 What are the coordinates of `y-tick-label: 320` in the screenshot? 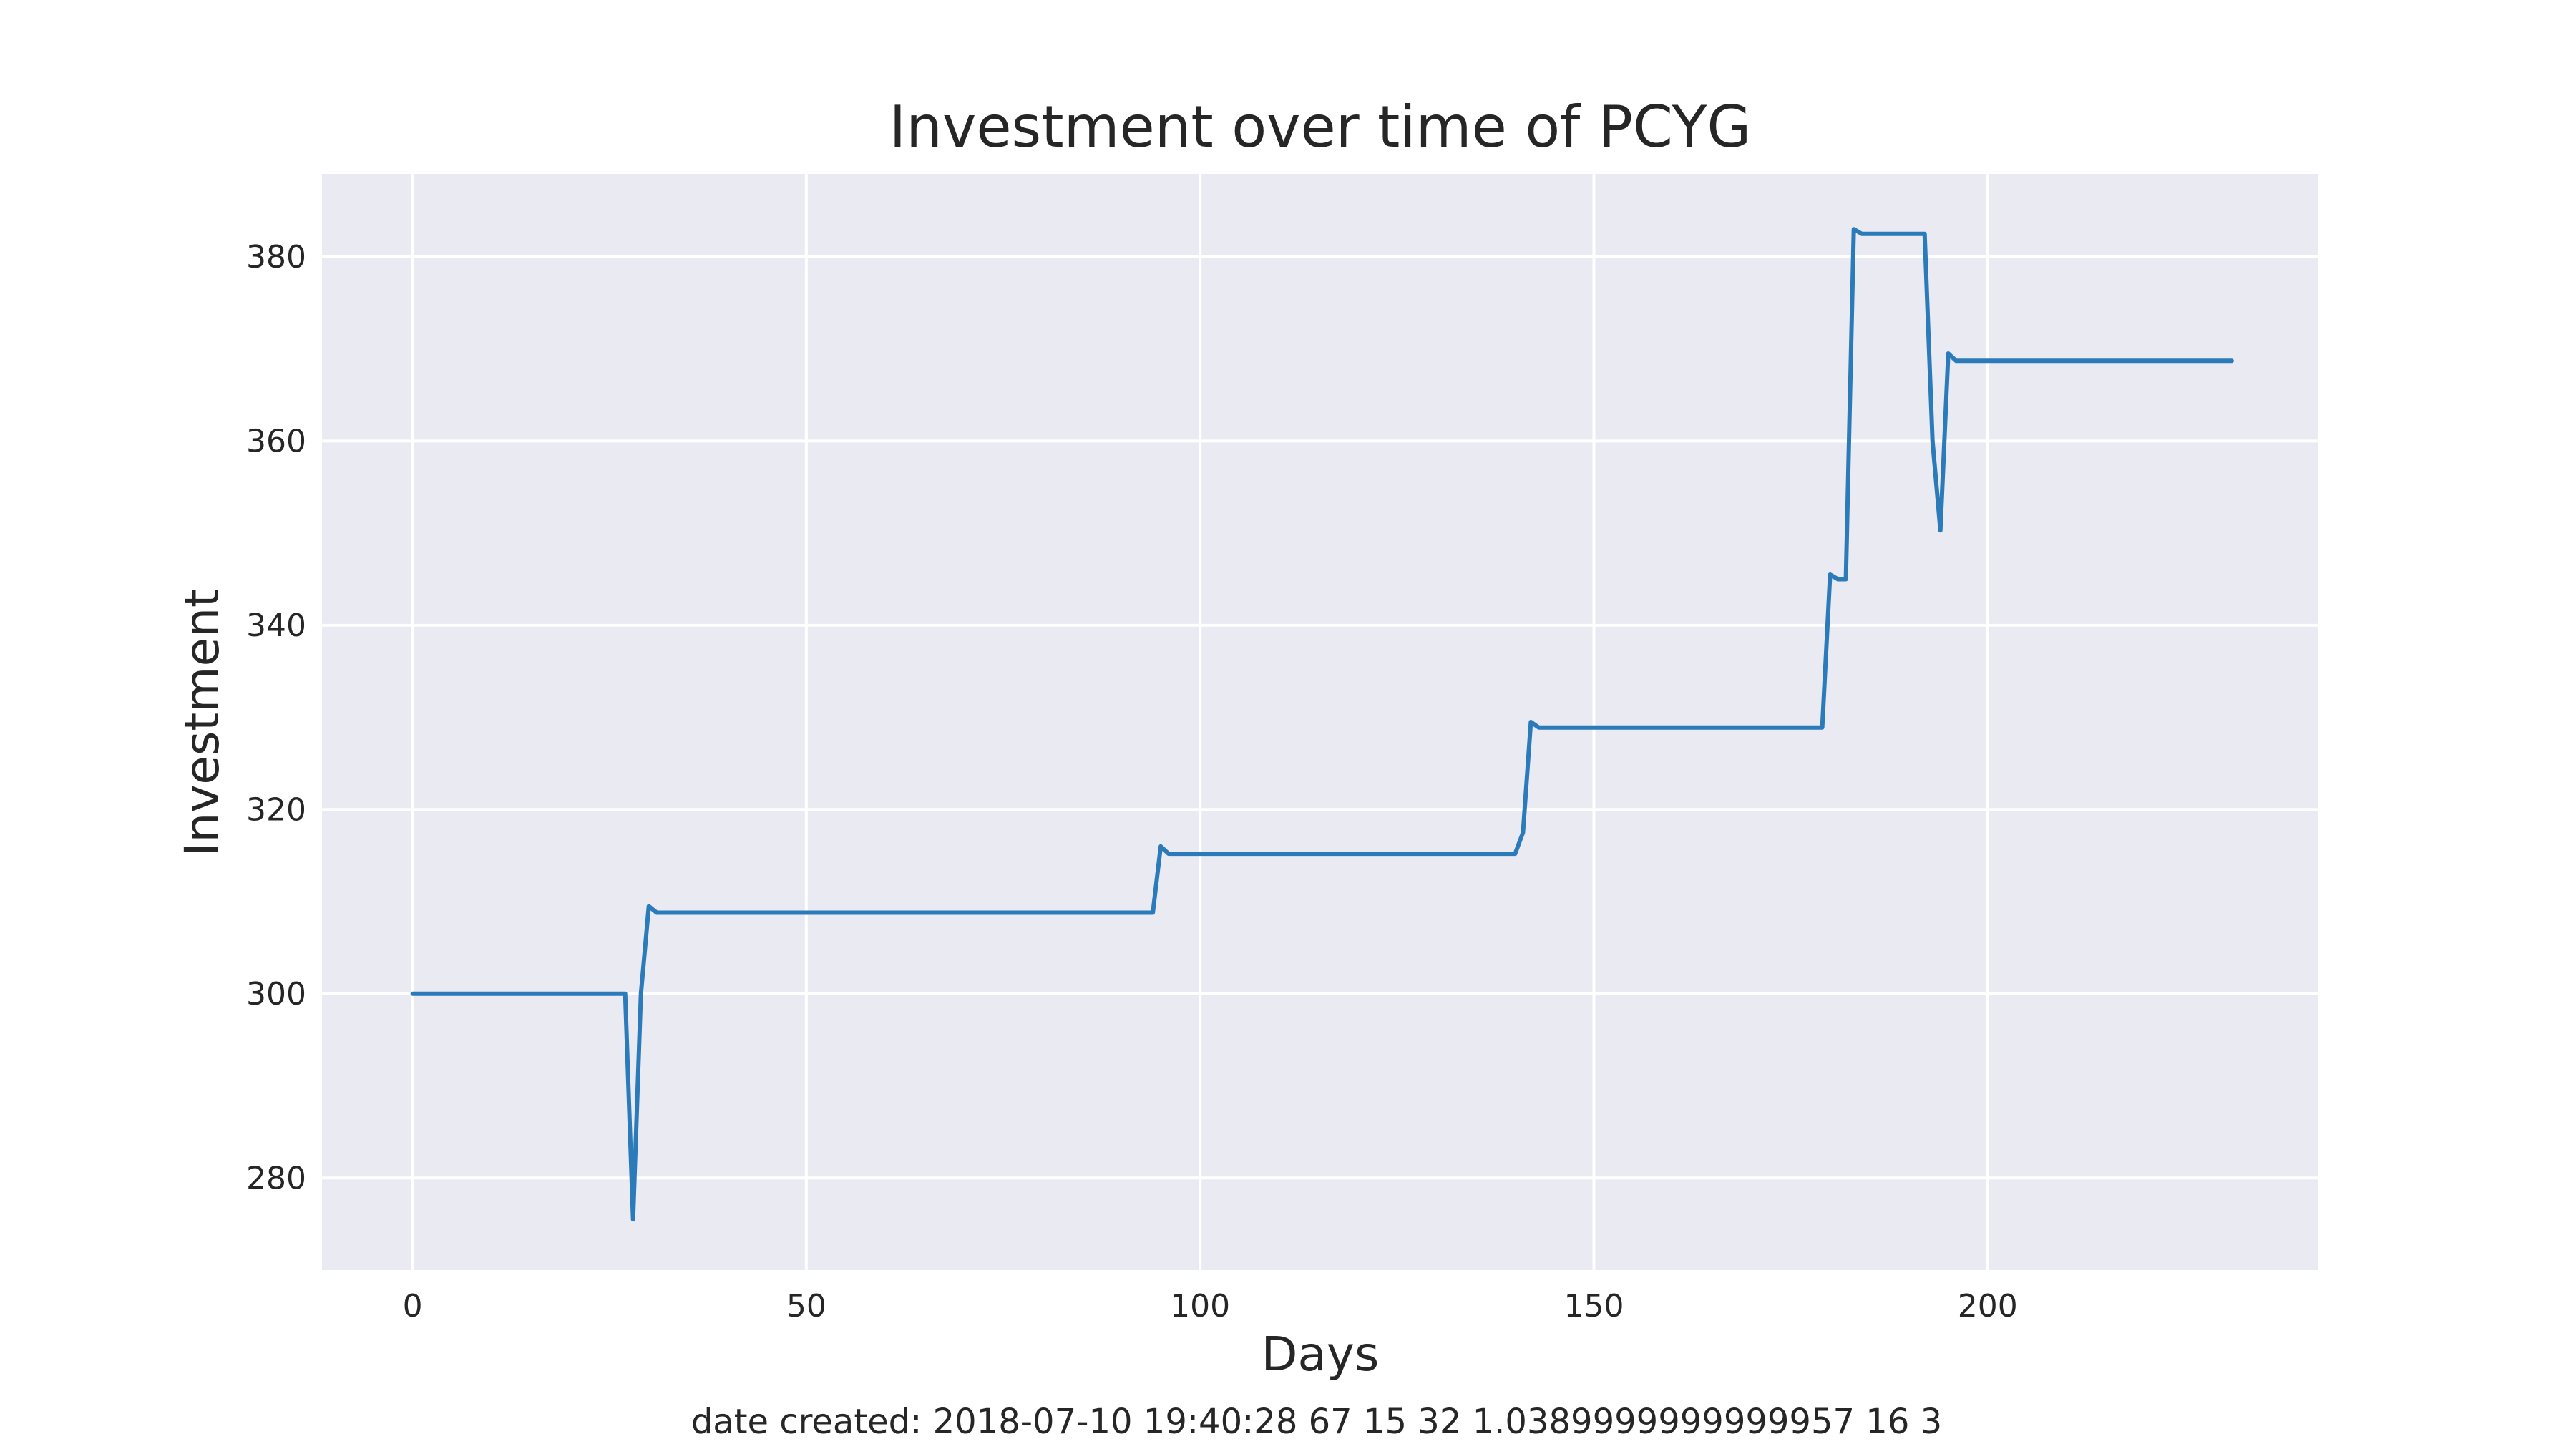 It's located at (276, 809).